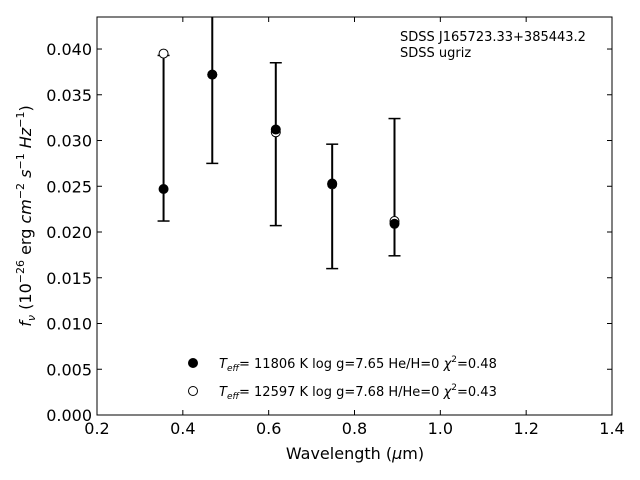  Describe the element at coordinates (163, 53) in the screenshot. I see `data-point-open` at that location.